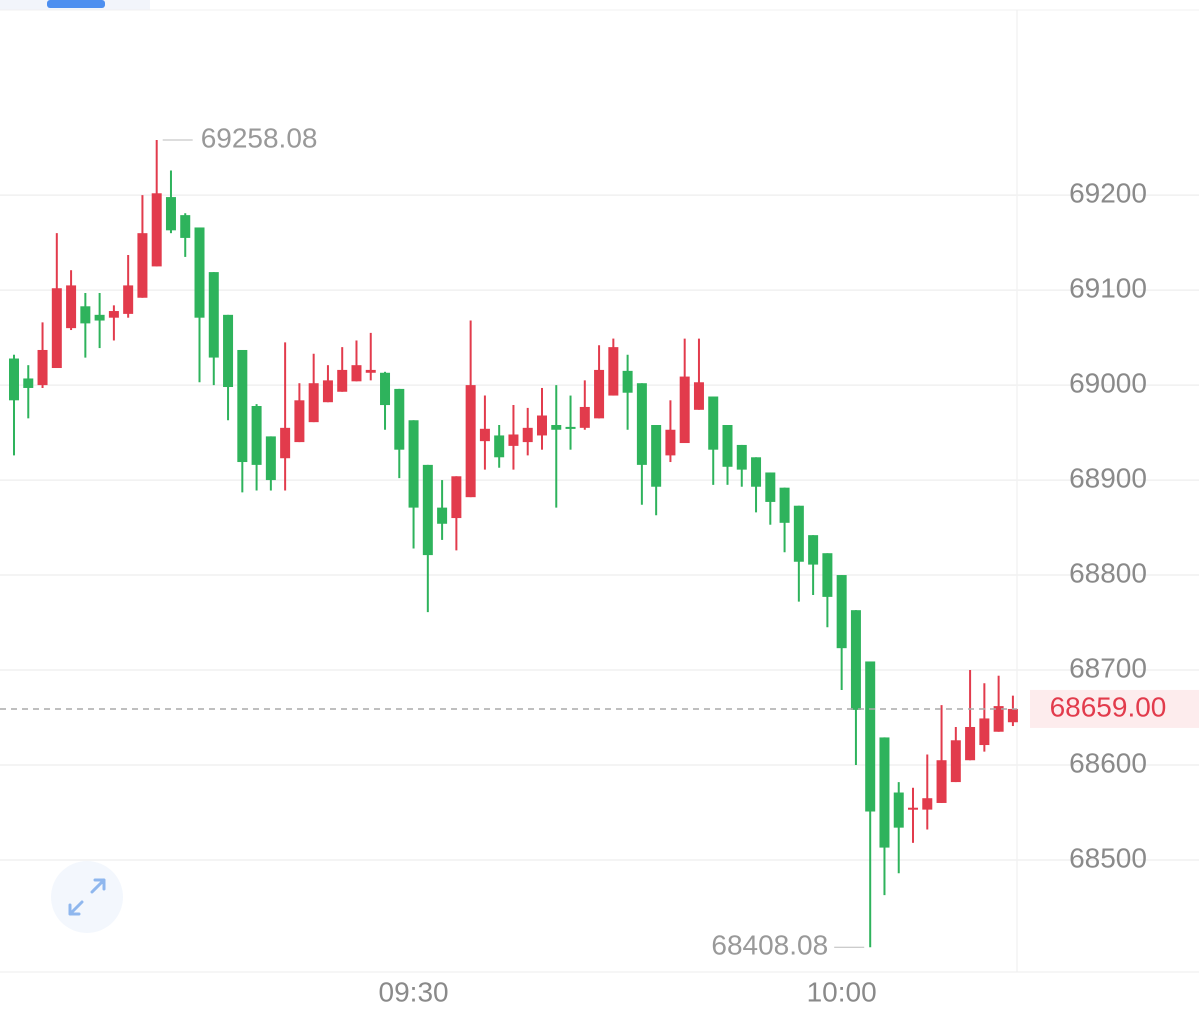  Describe the element at coordinates (1108, 288) in the screenshot. I see `y-tick-label: 69100` at that location.